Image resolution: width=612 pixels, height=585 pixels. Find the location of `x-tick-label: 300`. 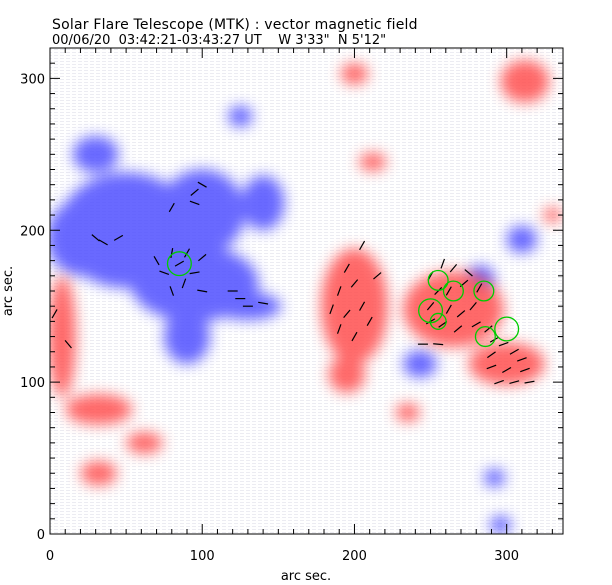

x-tick-label: 300 is located at coordinates (506, 556).